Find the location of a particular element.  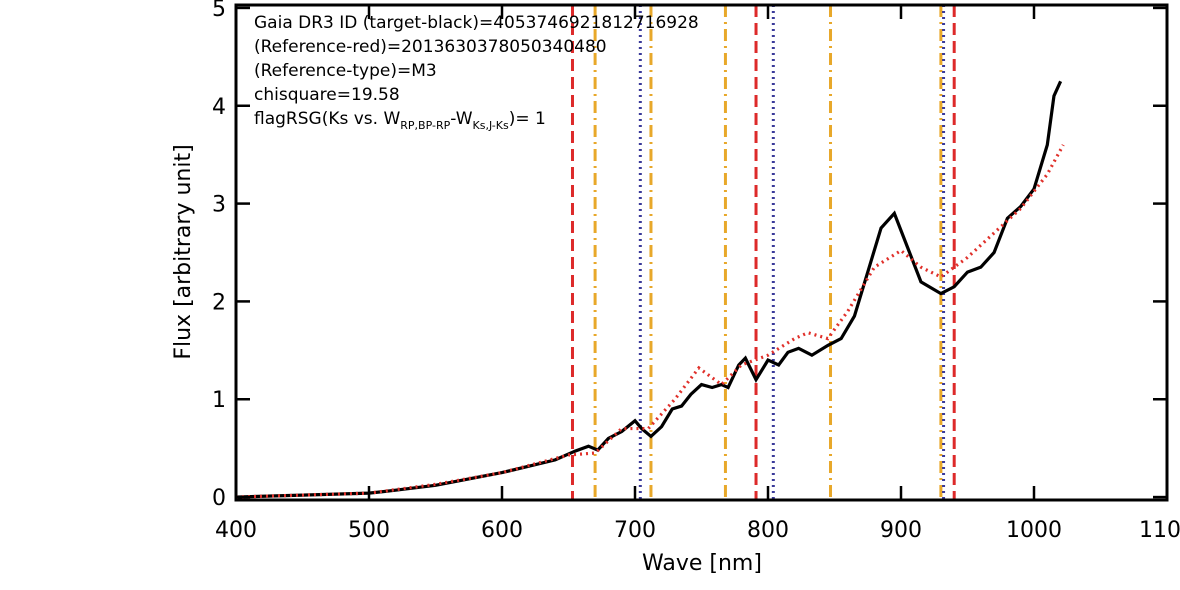

flag-annotation: flagRSG(Ks vs. WRP,BP-RP-WKs,J-Ks)= 1 is located at coordinates (400, 120).